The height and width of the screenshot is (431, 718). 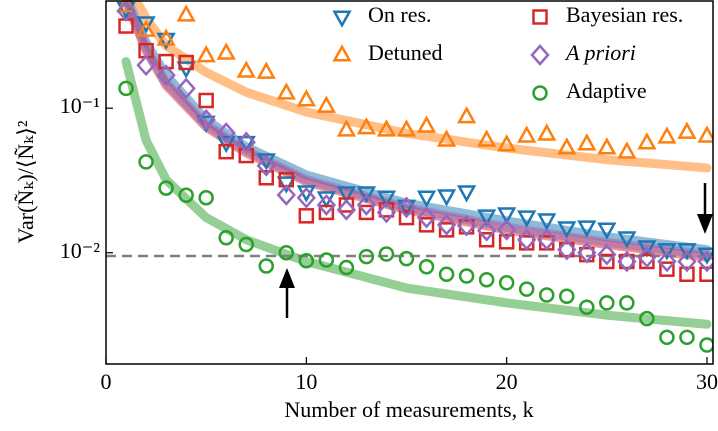 I want to click on legend-entry: A priori, so click(x=583, y=53).